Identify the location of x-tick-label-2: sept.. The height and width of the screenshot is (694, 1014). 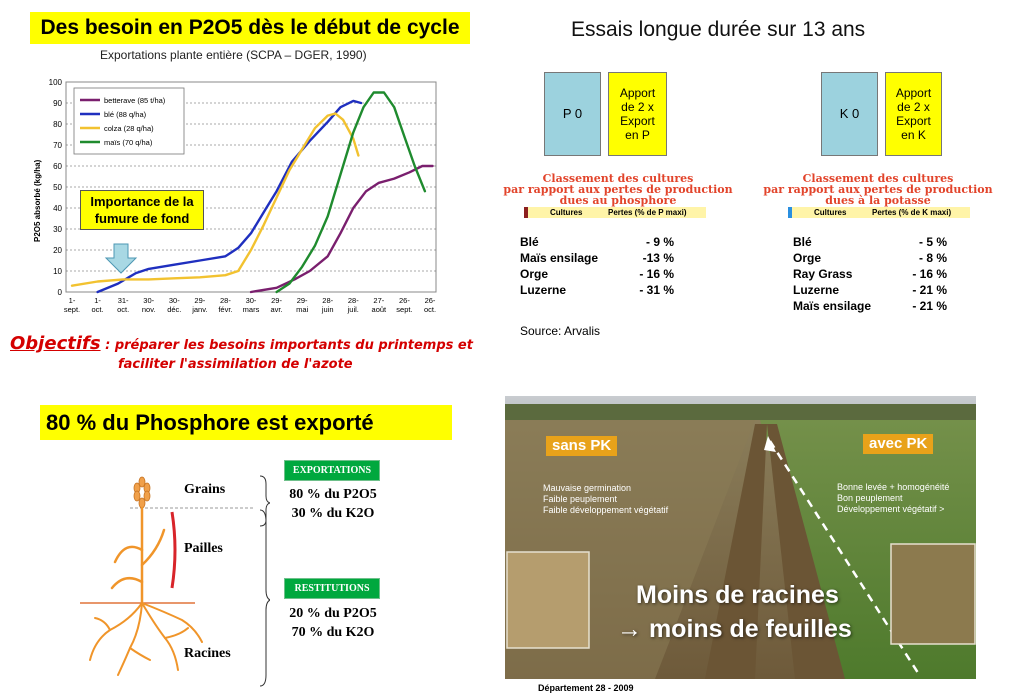
(404, 309).